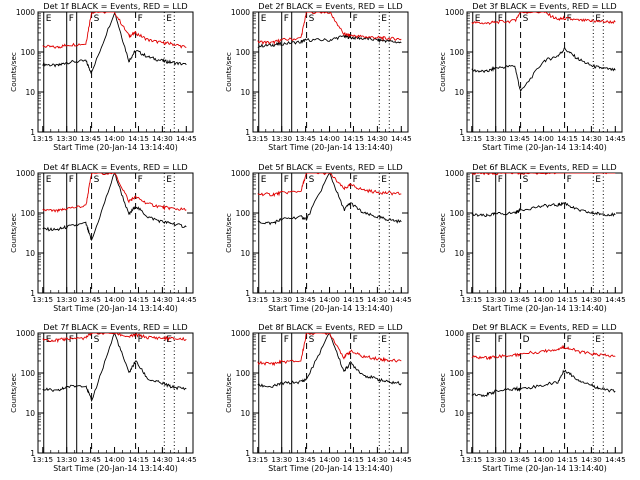 This screenshot has height=480, width=640. What do you see at coordinates (330, 6) in the screenshot?
I see `chart-title: Det 2f BLACK = Events, RED = LLD` at bounding box center [330, 6].